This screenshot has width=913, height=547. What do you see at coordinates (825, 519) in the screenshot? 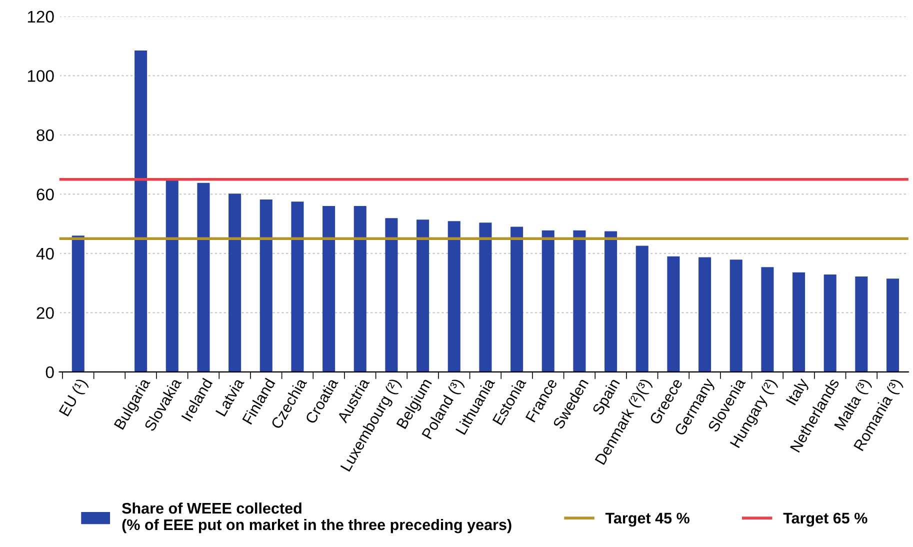
I see `legend-label: Target 65 %` at bounding box center [825, 519].